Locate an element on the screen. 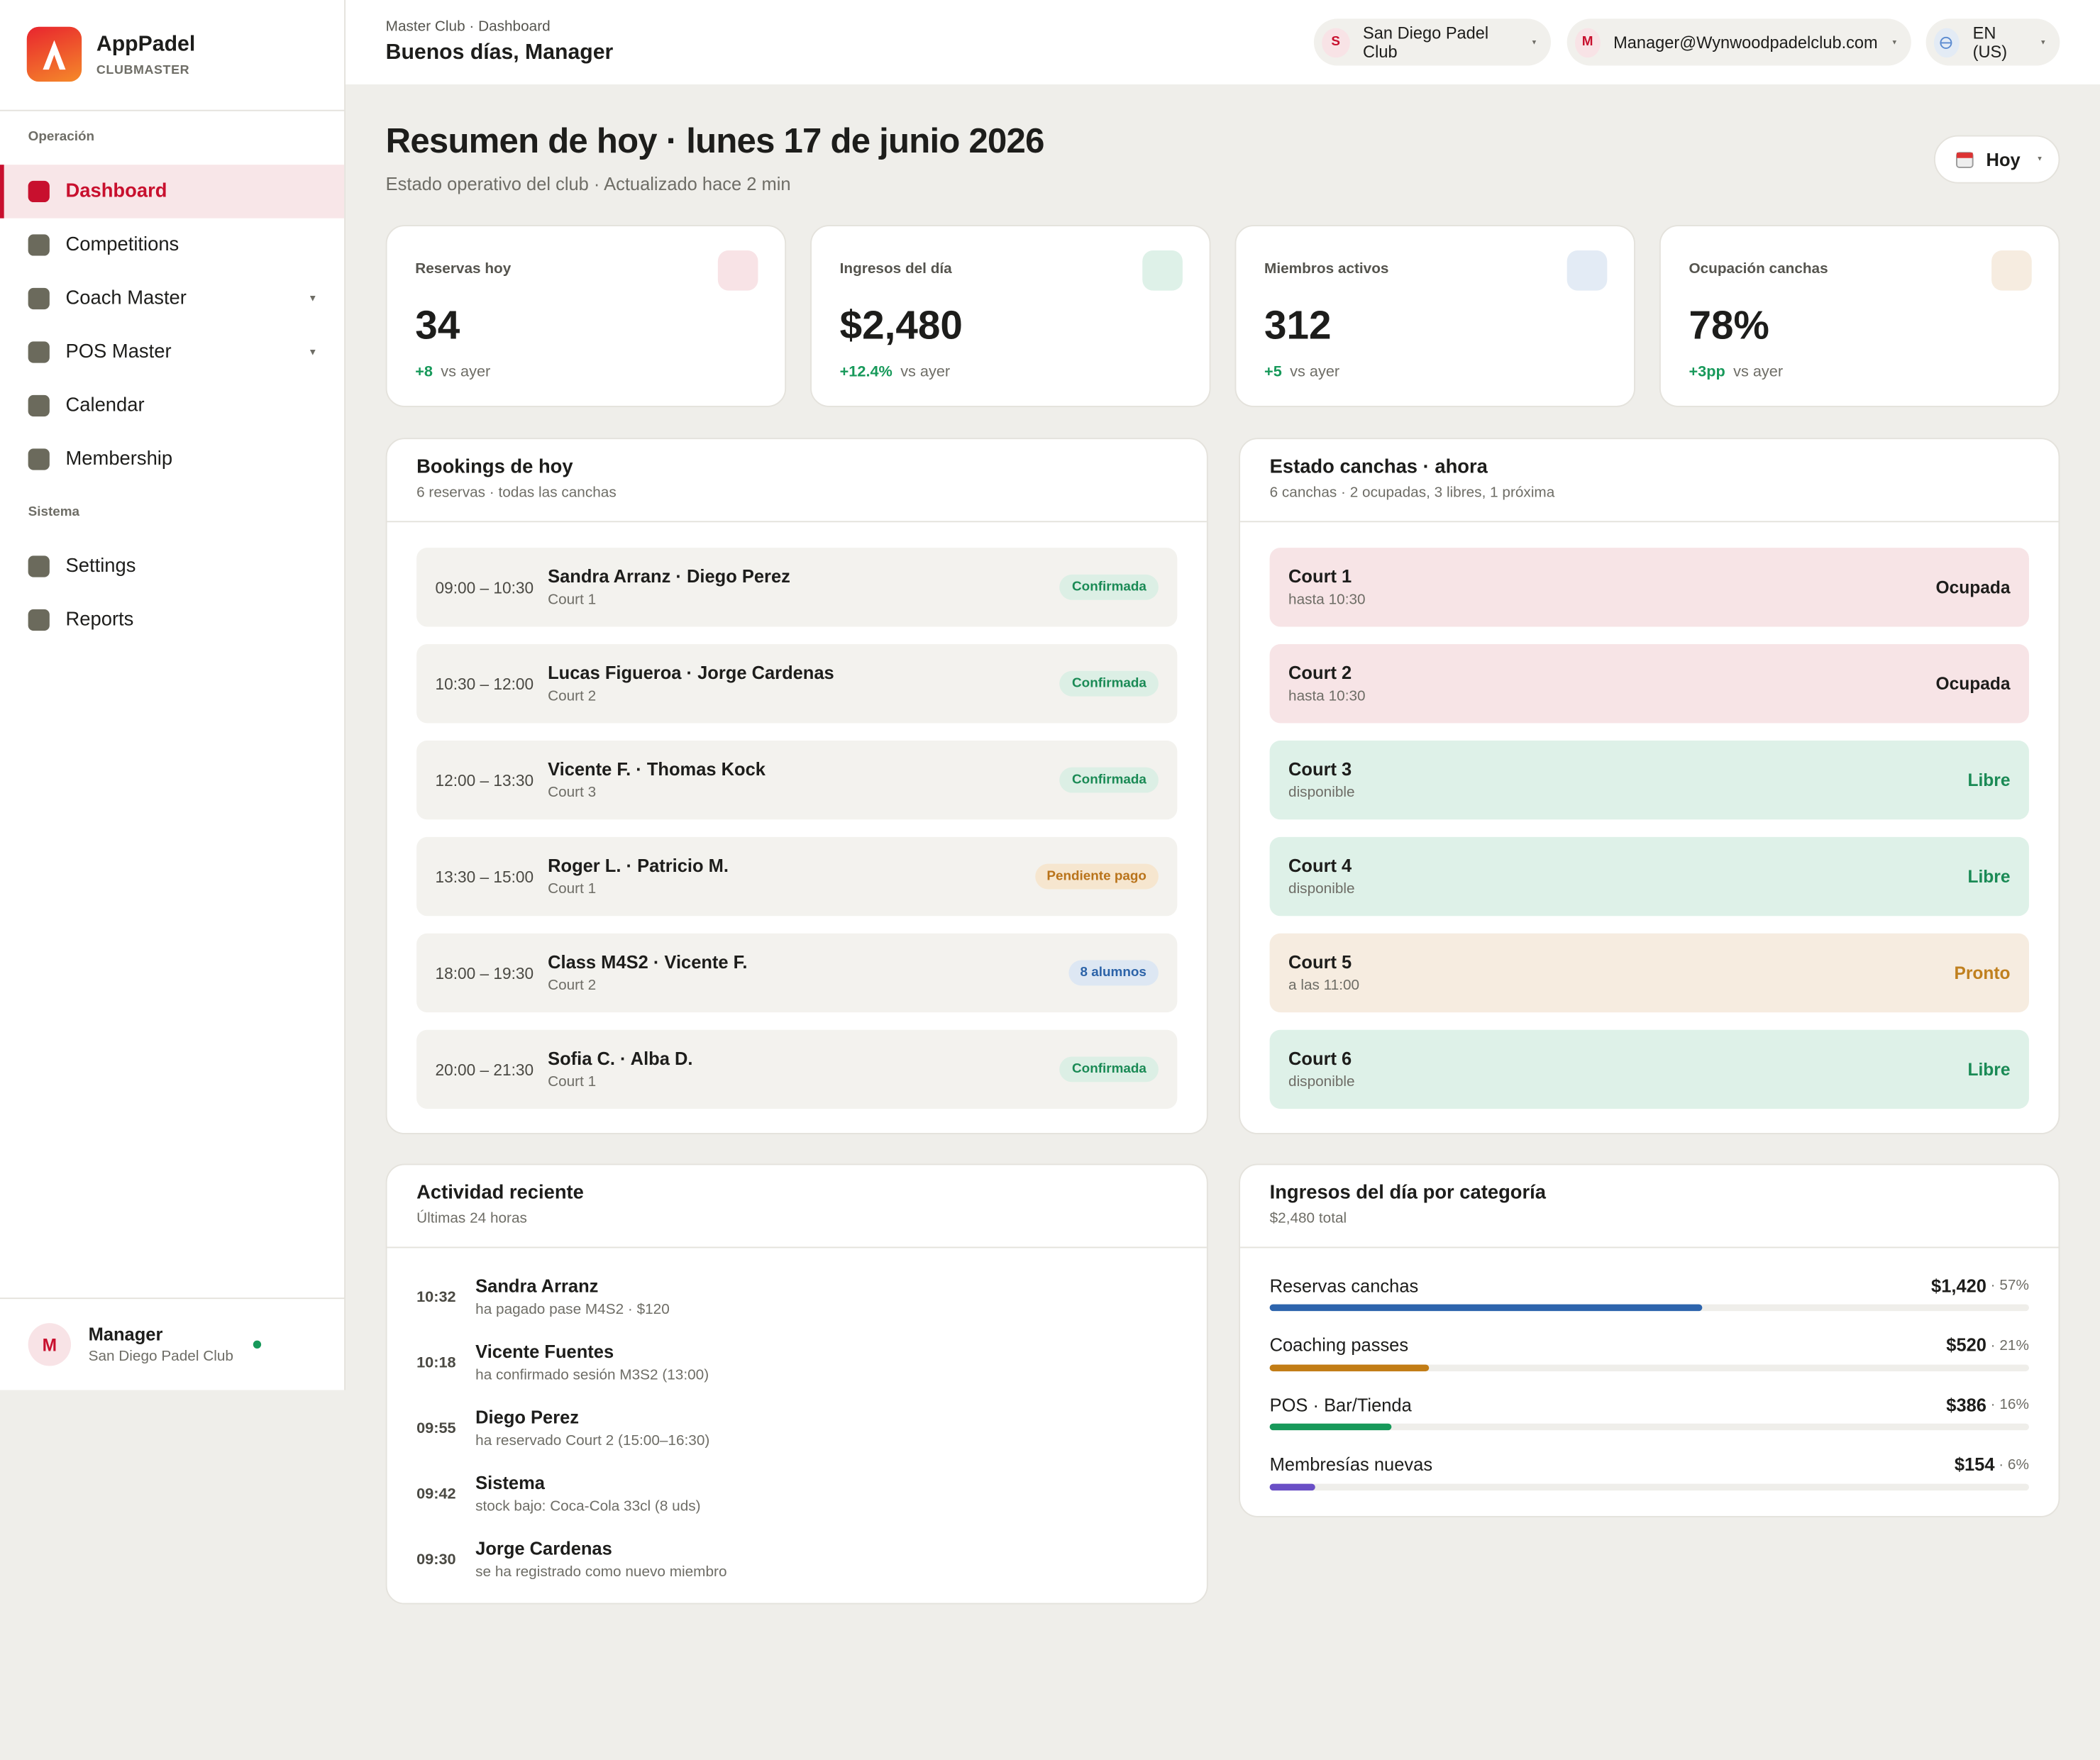  kpi-delta-value: +5 is located at coordinates (1273, 373).